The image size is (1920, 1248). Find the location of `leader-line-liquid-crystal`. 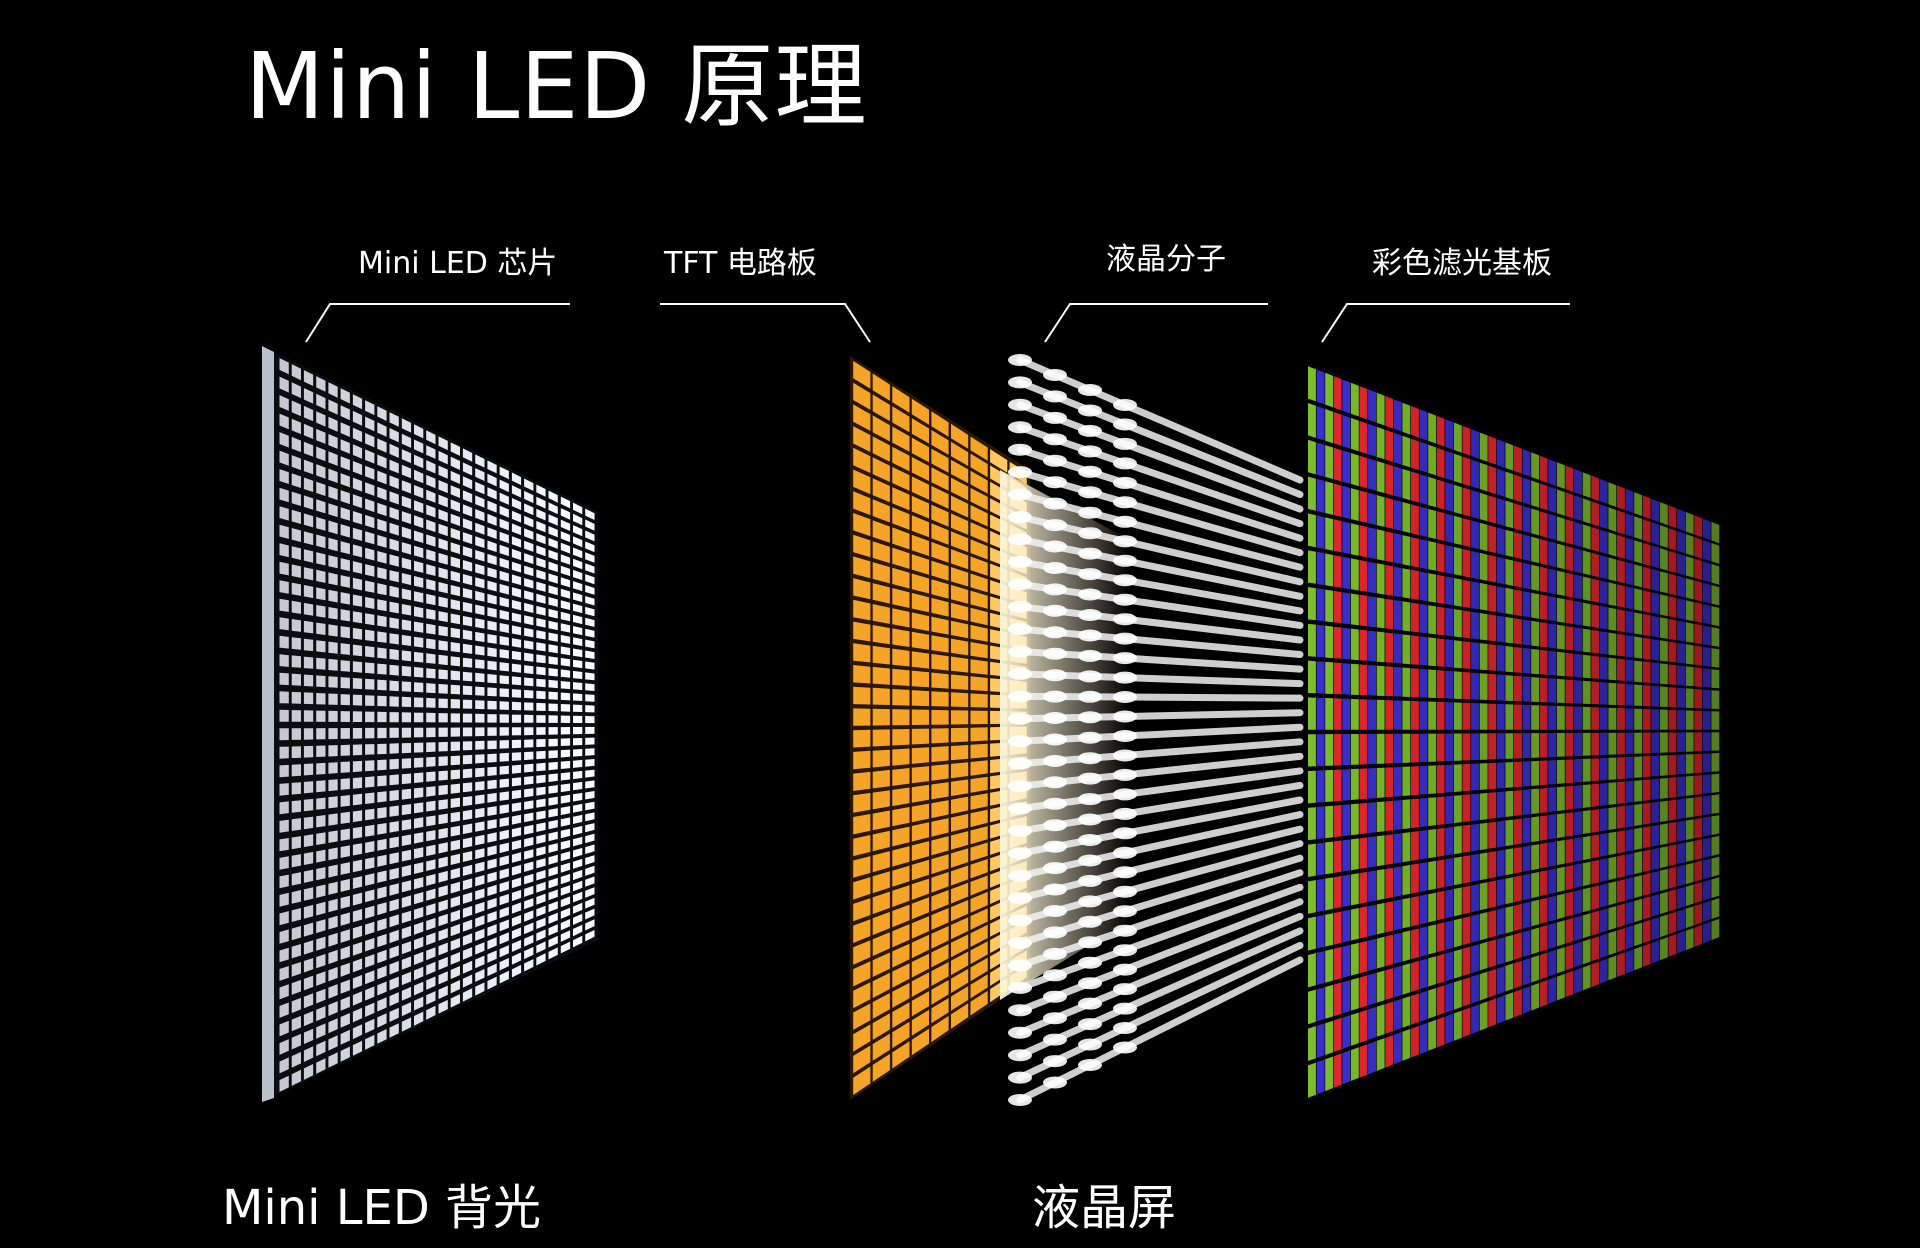

leader-line-liquid-crystal is located at coordinates (1156, 323).